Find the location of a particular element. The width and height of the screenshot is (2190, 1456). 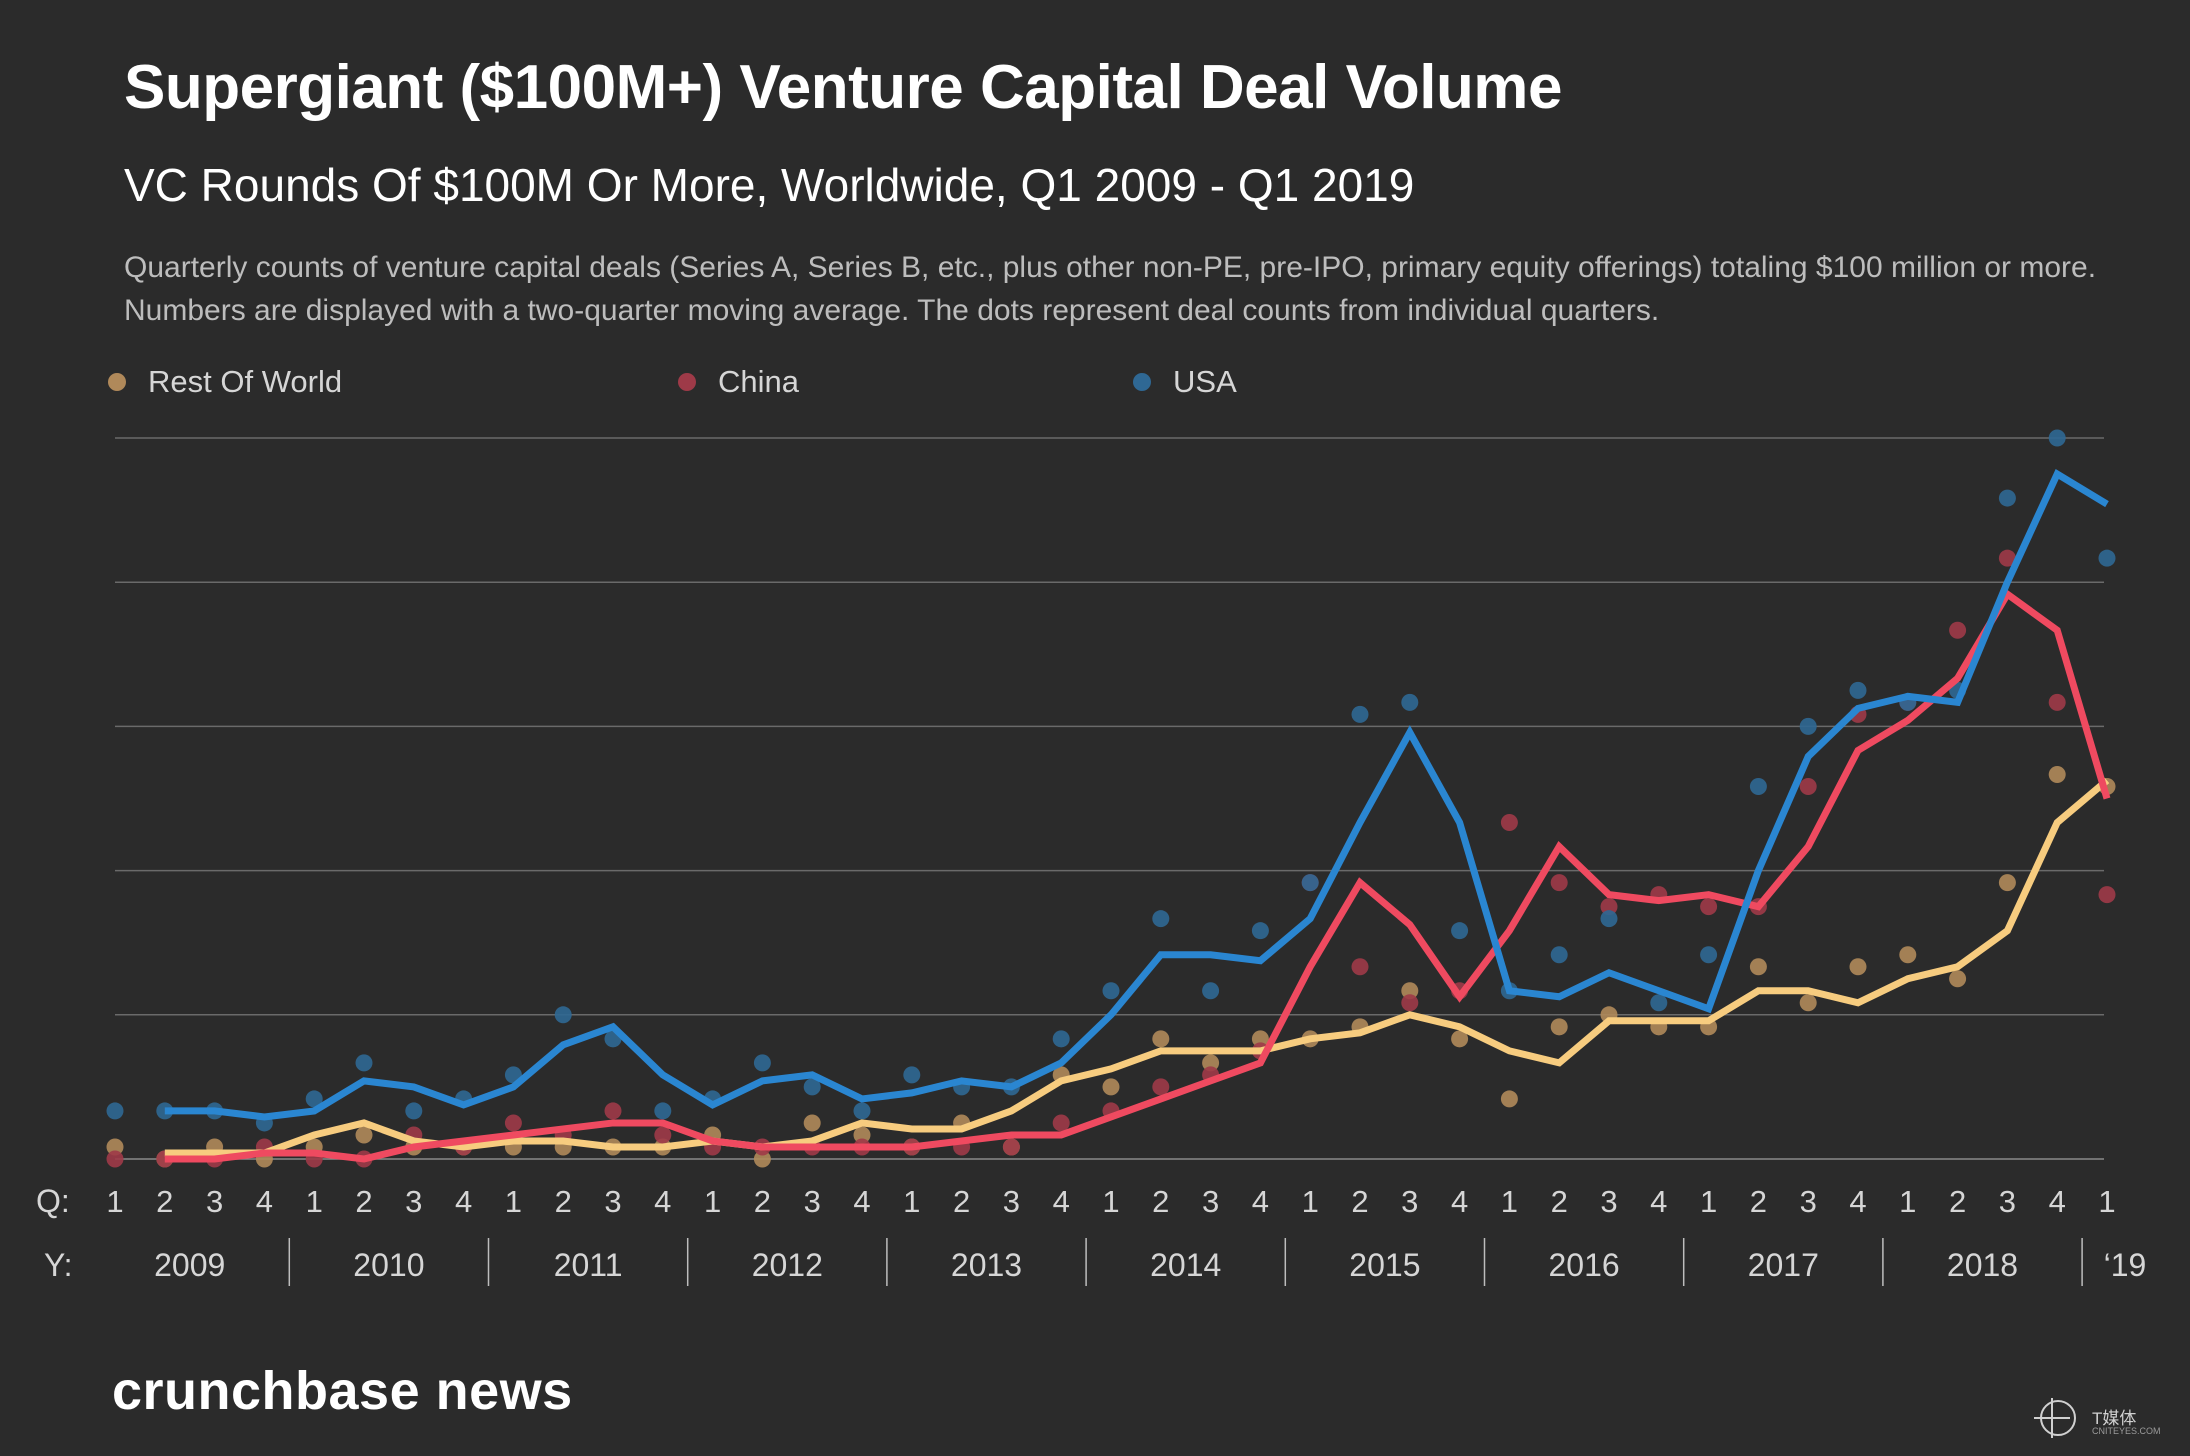

axis-row-label-year: Y: is located at coordinates (58, 1265).